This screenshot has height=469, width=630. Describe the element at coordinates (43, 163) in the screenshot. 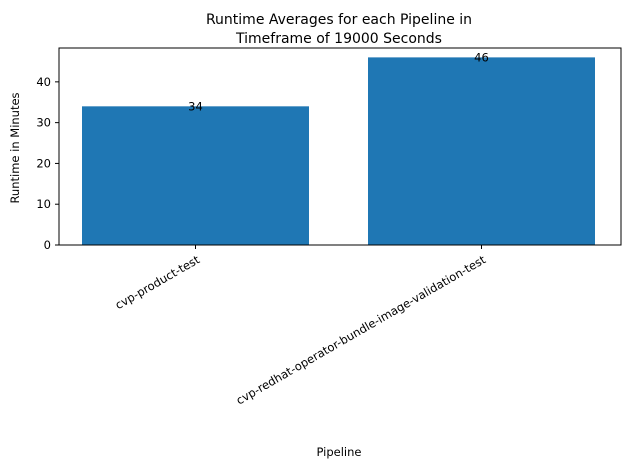

I see `y-tick-label: 20` at that location.